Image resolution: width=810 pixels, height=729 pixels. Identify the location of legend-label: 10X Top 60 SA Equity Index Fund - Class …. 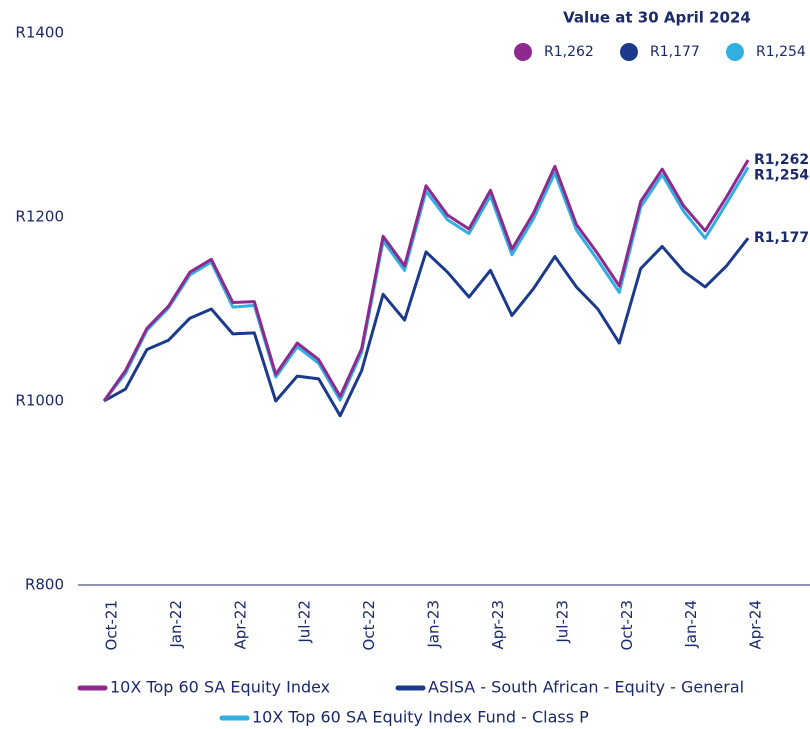
(420, 717).